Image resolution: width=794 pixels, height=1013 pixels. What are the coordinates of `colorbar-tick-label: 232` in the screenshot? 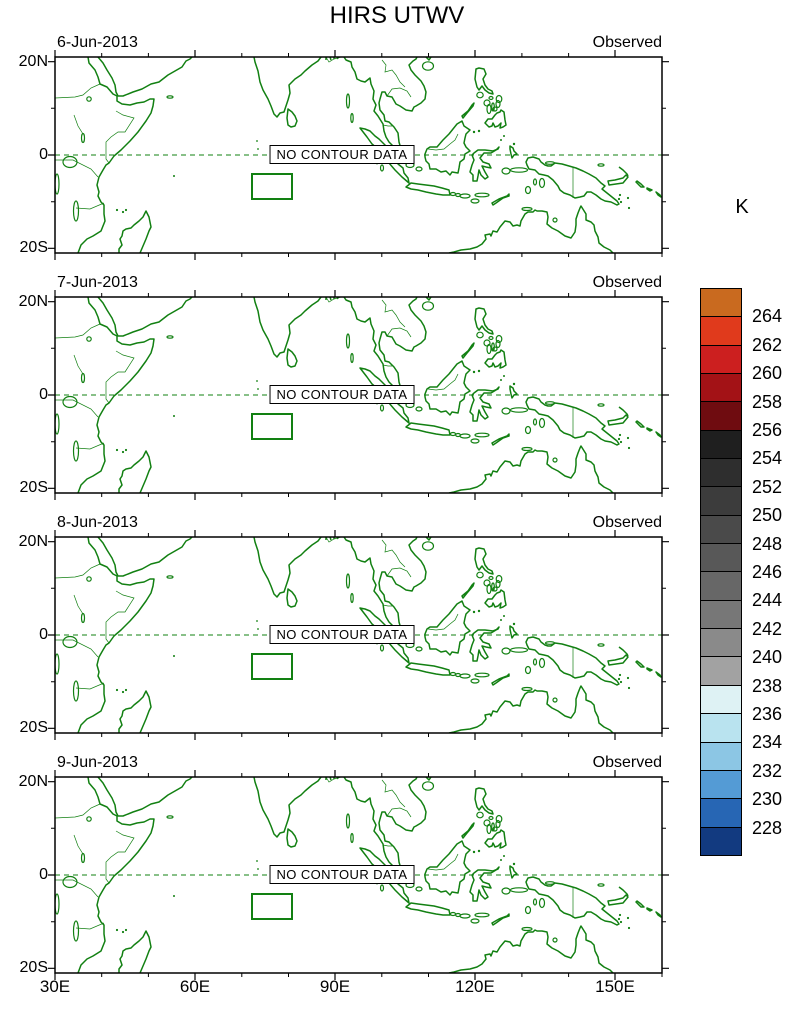 It's located at (767, 770).